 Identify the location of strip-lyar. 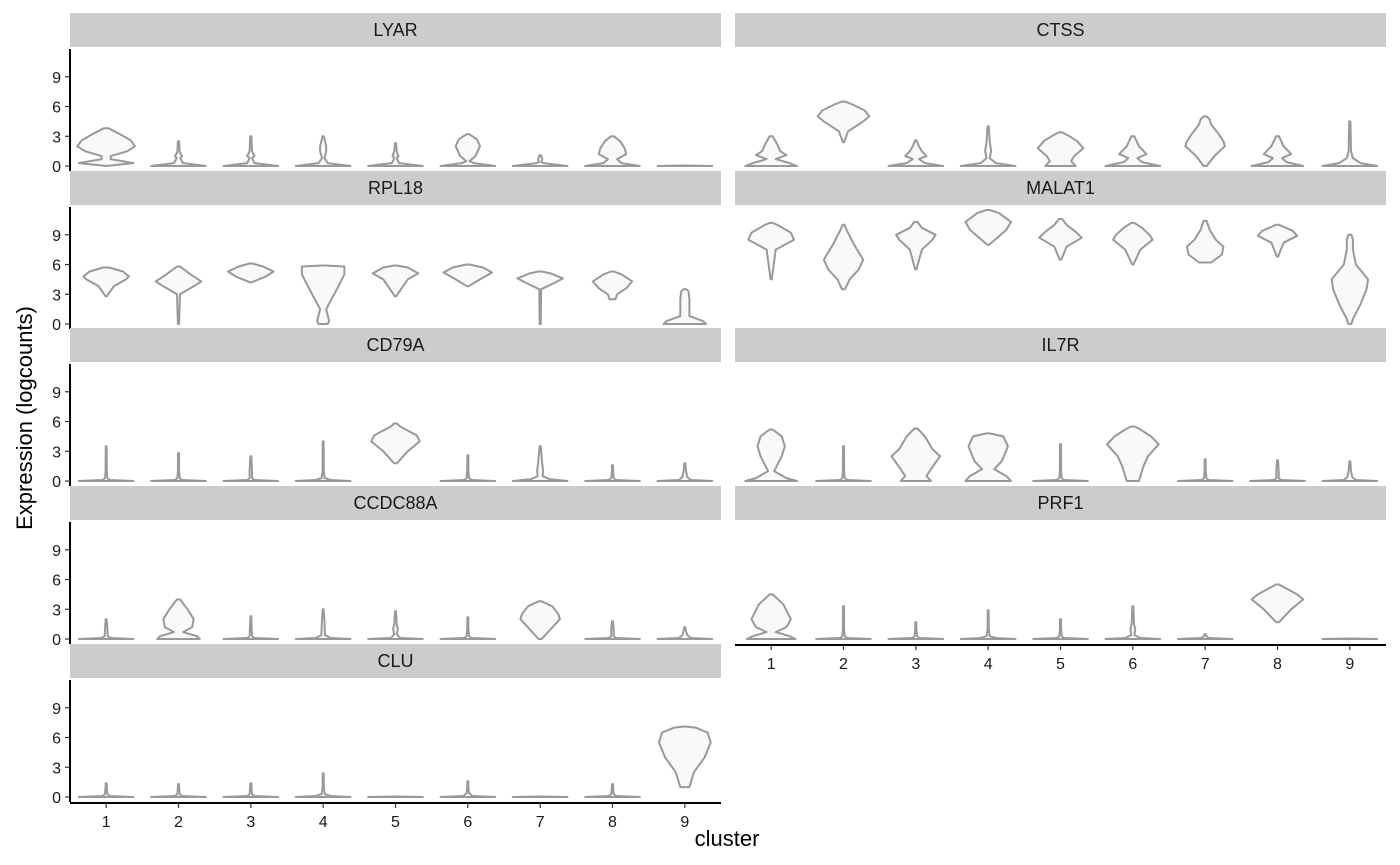
(395, 30).